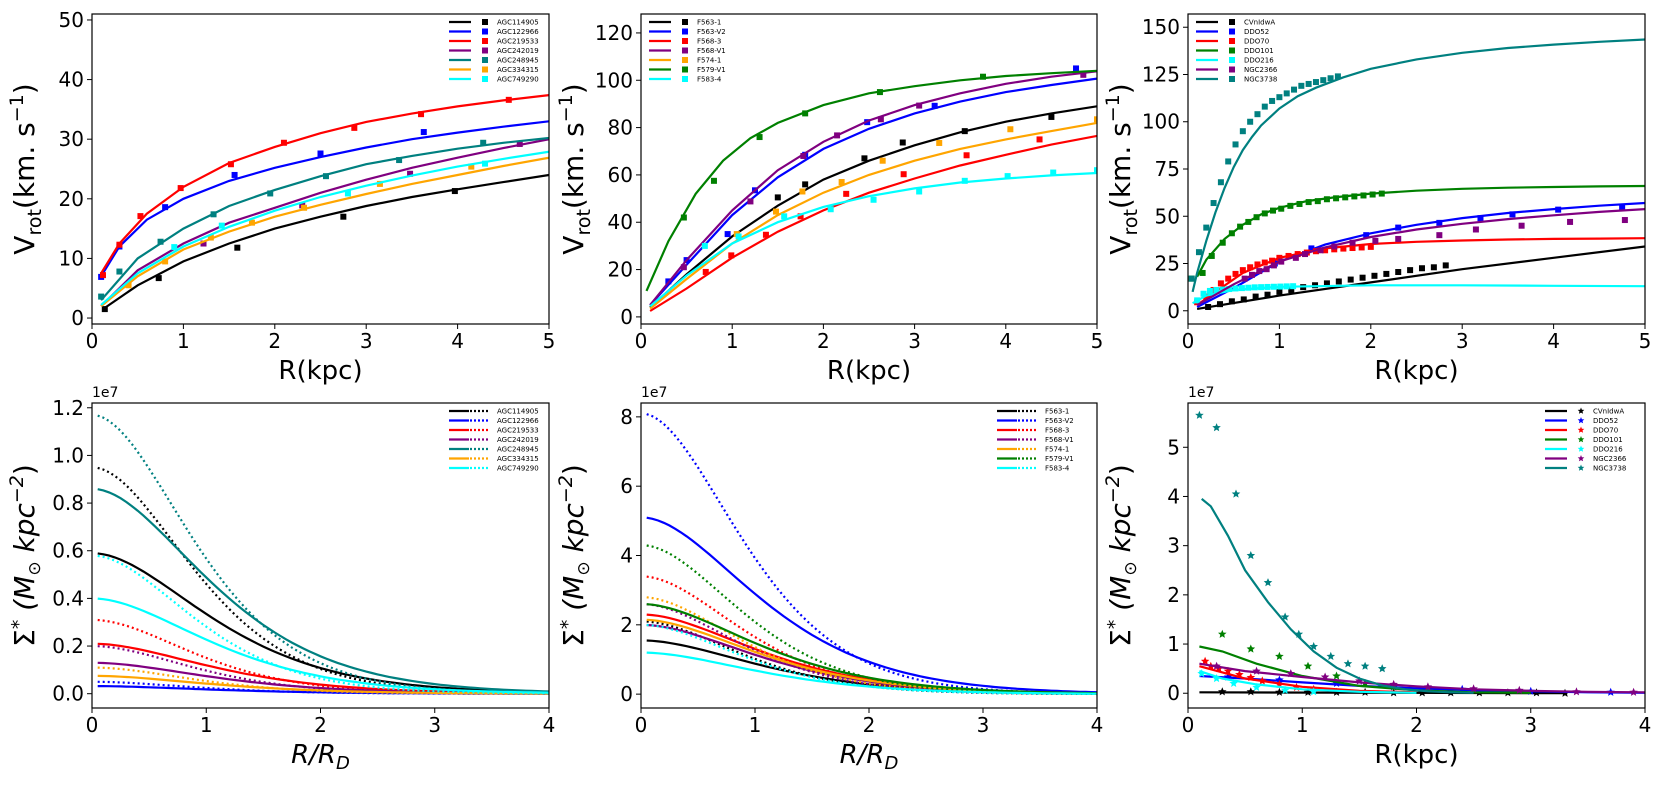  What do you see at coordinates (626, 486) in the screenshot?
I see `y-tick-label: 6` at bounding box center [626, 486].